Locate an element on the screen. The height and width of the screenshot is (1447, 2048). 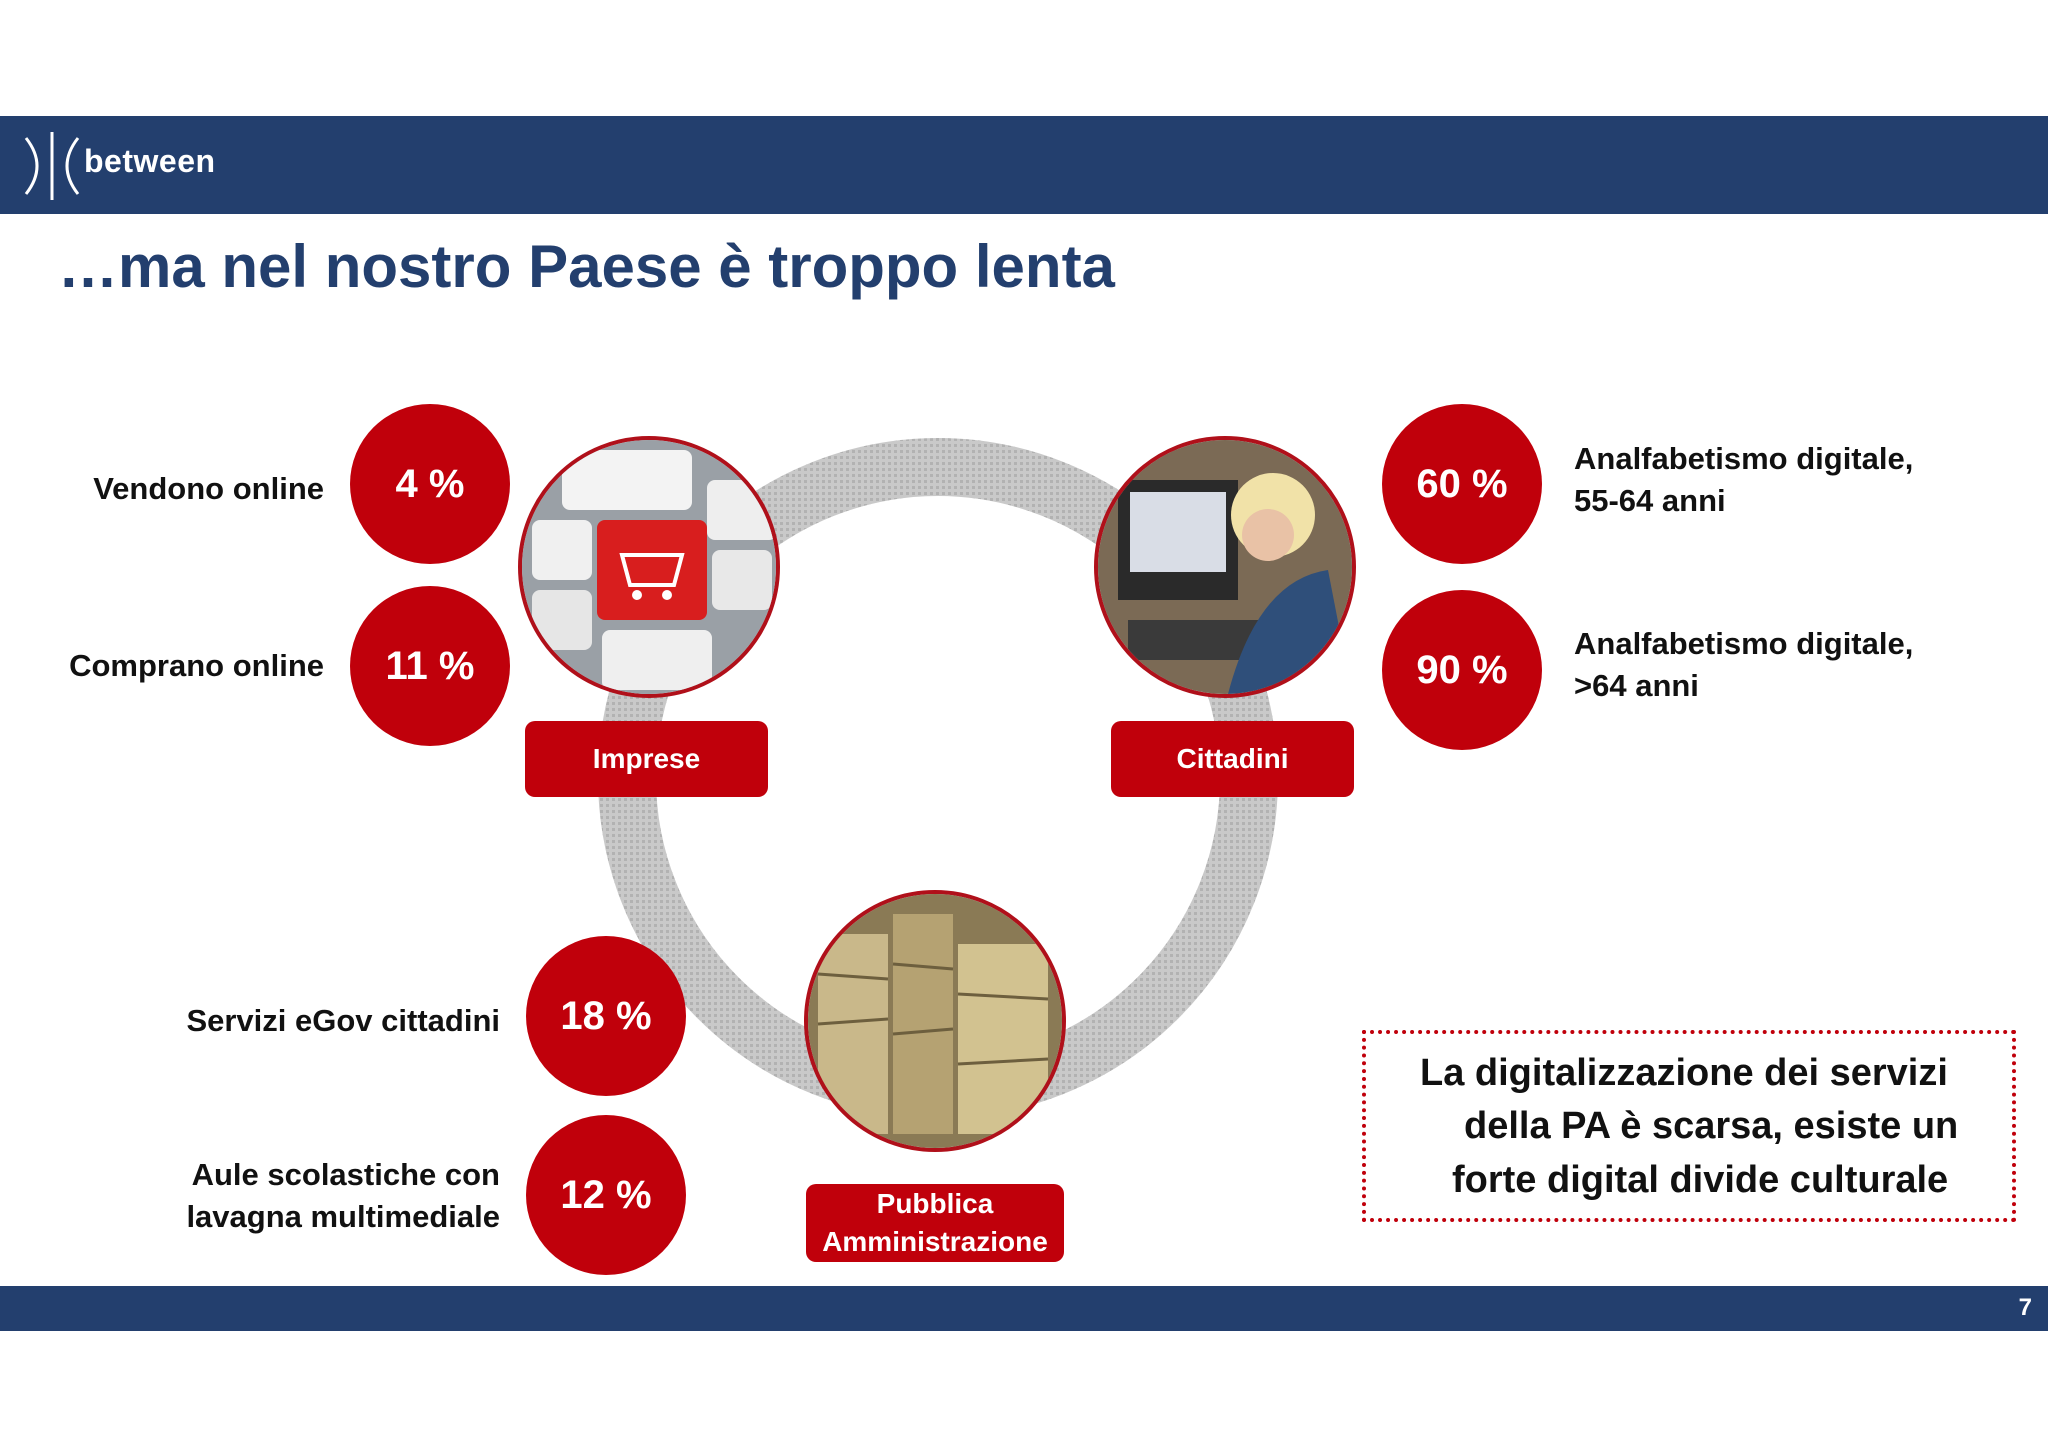
between-logo-icon is located at coordinates (52, 166).